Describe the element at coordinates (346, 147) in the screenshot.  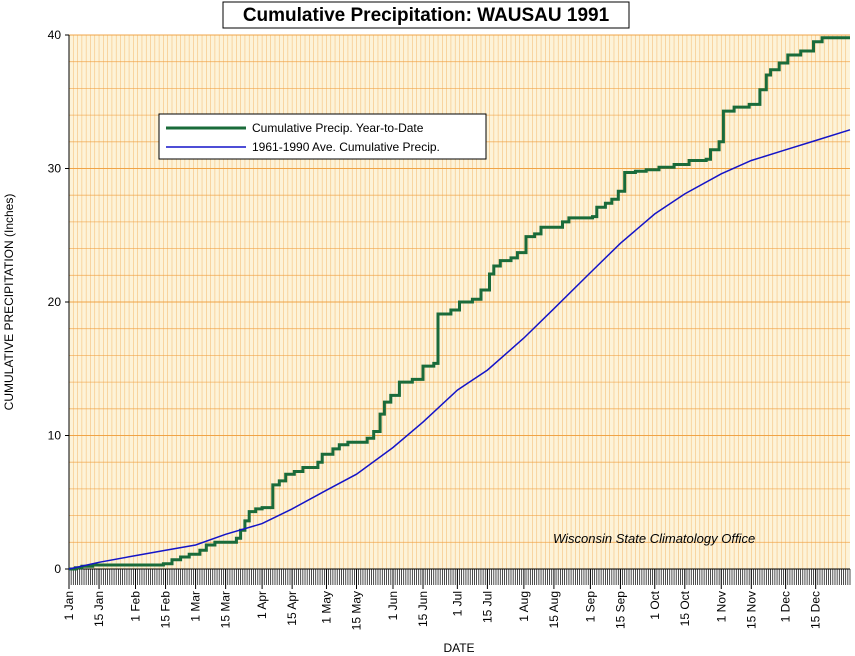
I see `legend-label-average: 1961-1990 Ave. Cumulative Precip.` at that location.